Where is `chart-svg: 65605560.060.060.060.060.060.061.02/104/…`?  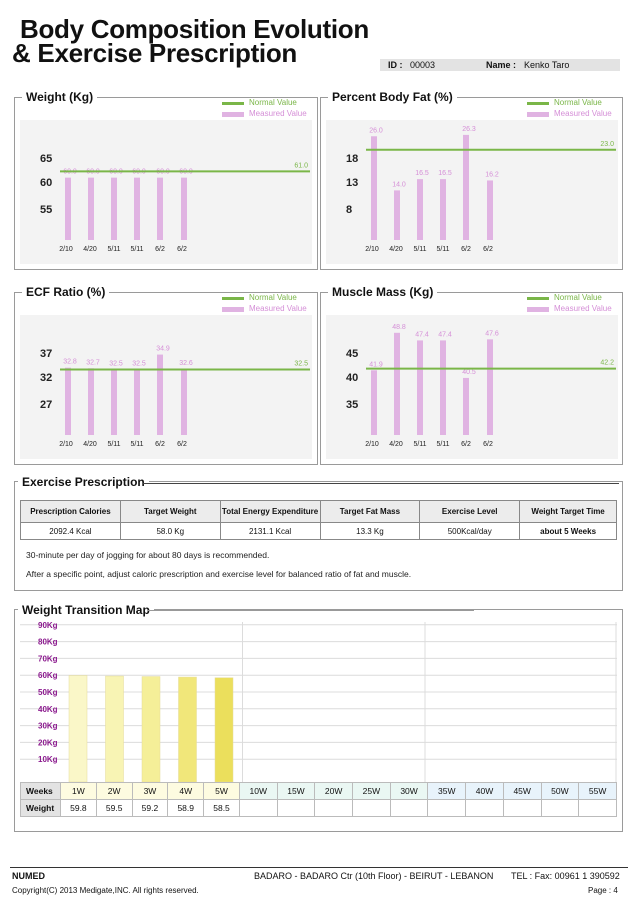 chart-svg: 65605560.060.060.060.060.060.061.02/104/… is located at coordinates (175, 203).